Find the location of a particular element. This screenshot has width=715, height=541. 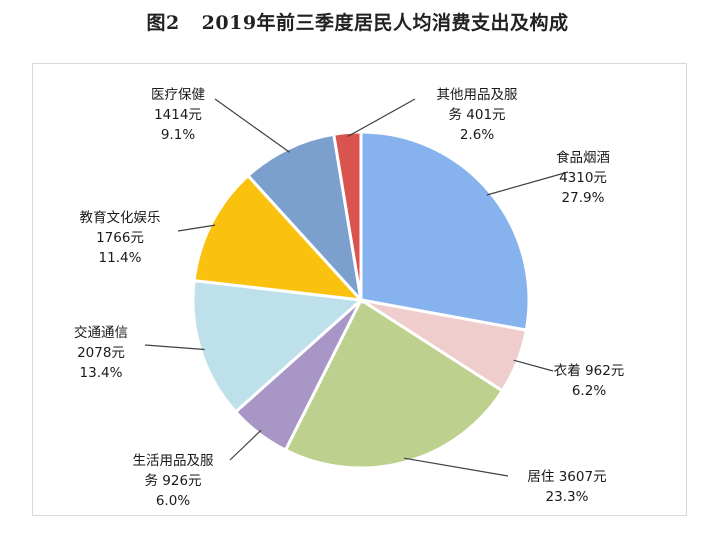

slice-label-transport: 交通通信 2078元 13.4% is located at coordinates (101, 352).